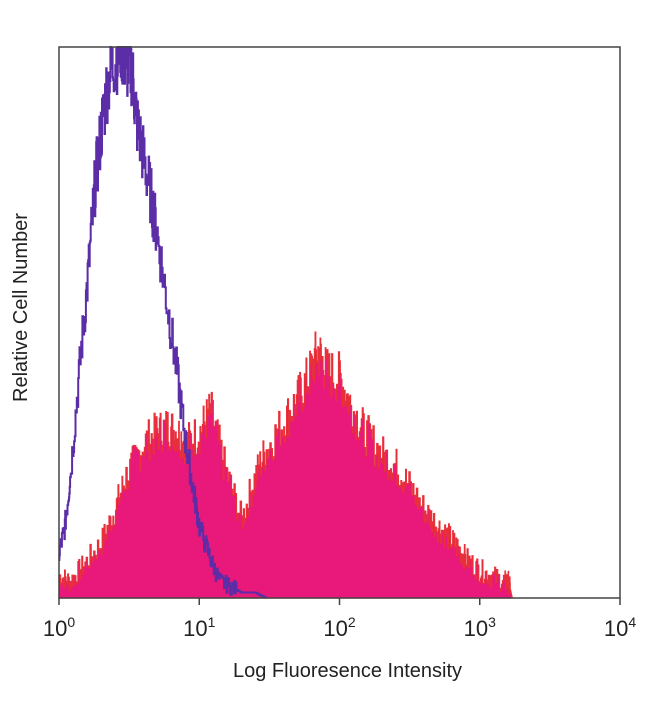  What do you see at coordinates (199, 627) in the screenshot?
I see `x-tick-label: 10¹` at bounding box center [199, 627].